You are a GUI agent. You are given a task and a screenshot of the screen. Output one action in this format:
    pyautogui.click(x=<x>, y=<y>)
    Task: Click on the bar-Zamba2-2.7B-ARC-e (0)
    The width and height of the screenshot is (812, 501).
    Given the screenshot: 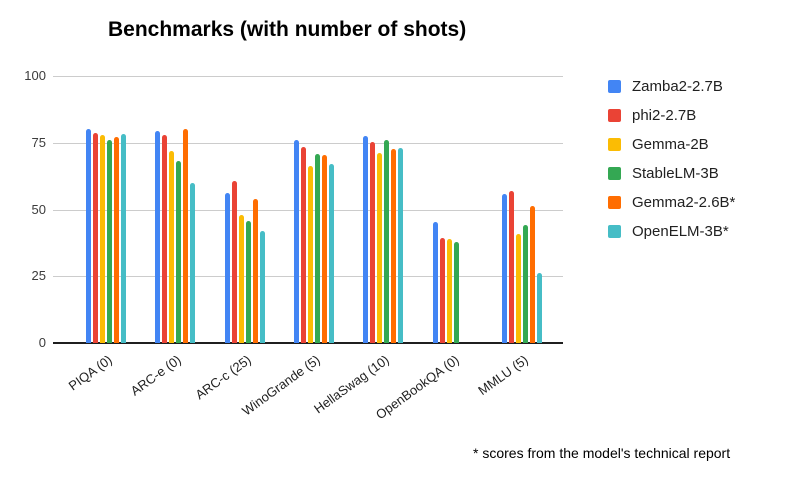 What is the action you would take?
    pyautogui.click(x=158, y=237)
    